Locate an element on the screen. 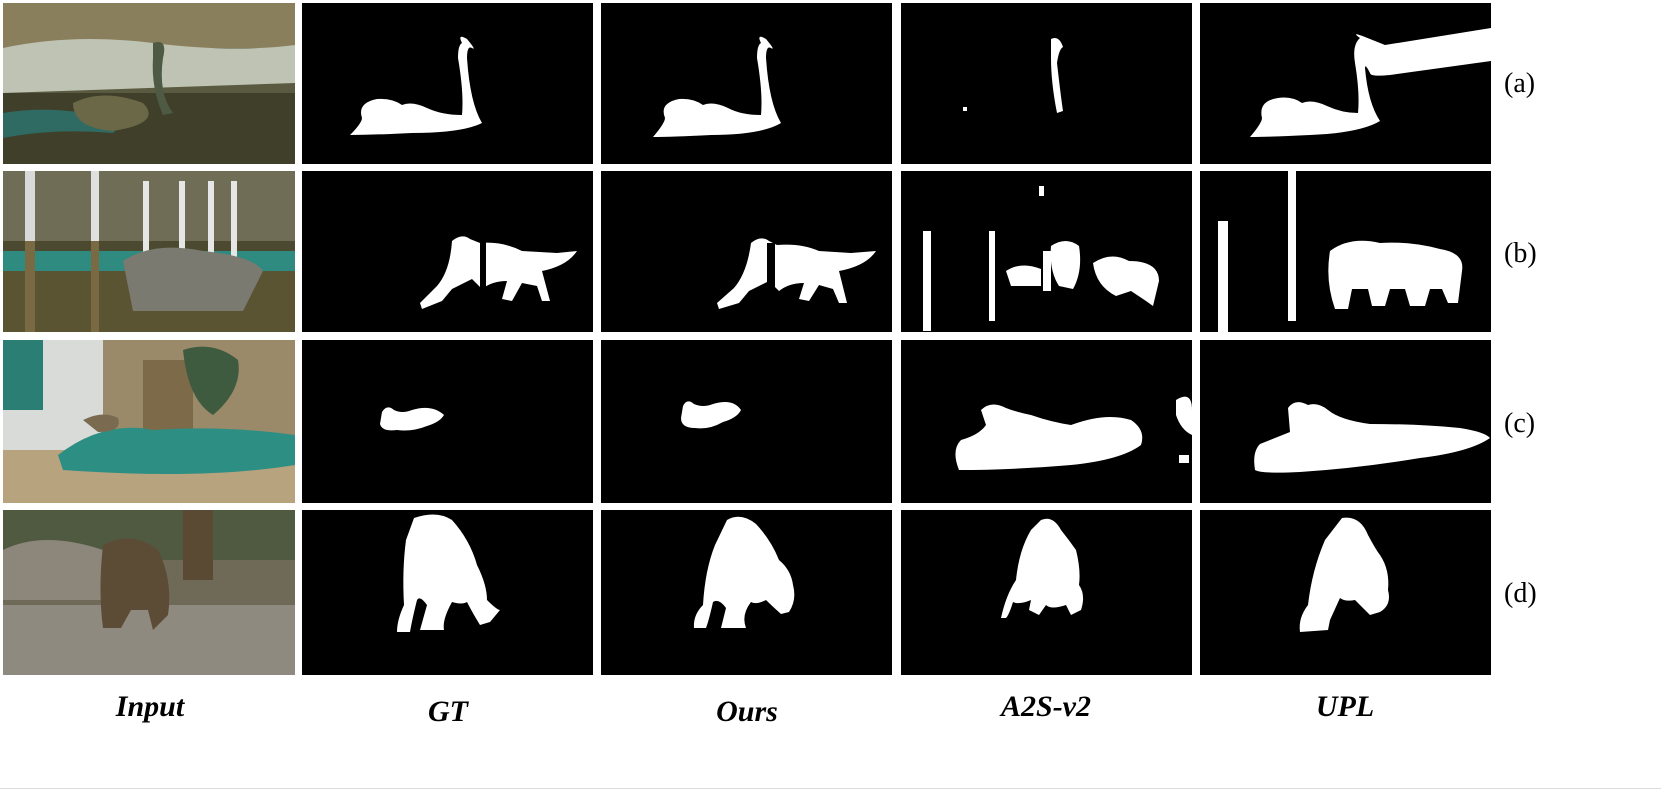  gt-mask-a is located at coordinates (447, 83).